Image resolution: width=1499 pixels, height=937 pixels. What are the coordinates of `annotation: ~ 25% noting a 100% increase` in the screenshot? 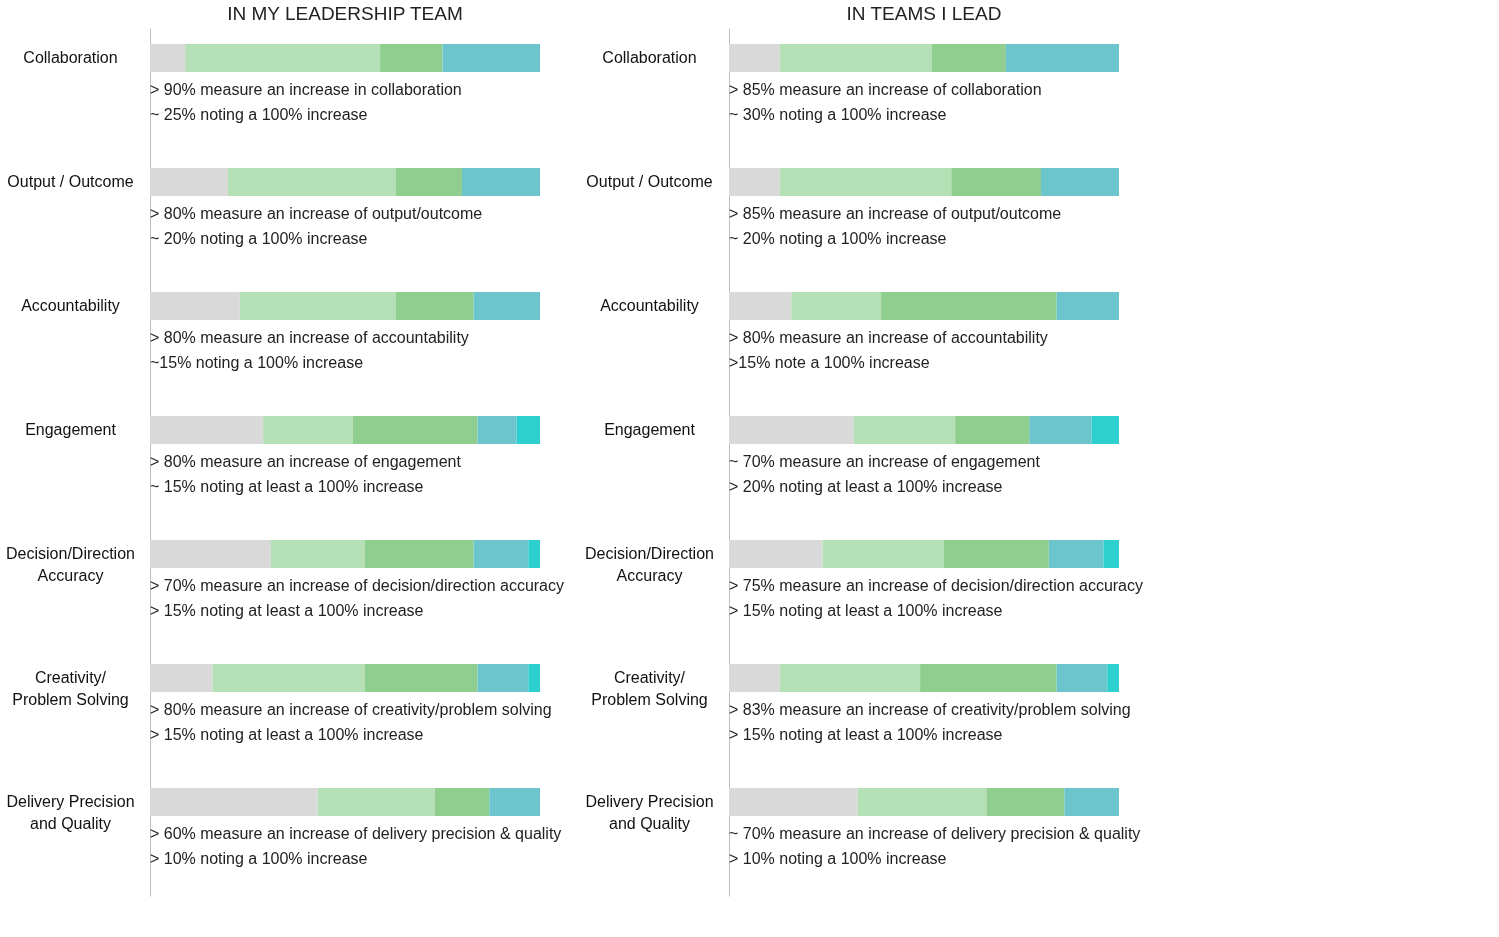 It's located at (259, 114).